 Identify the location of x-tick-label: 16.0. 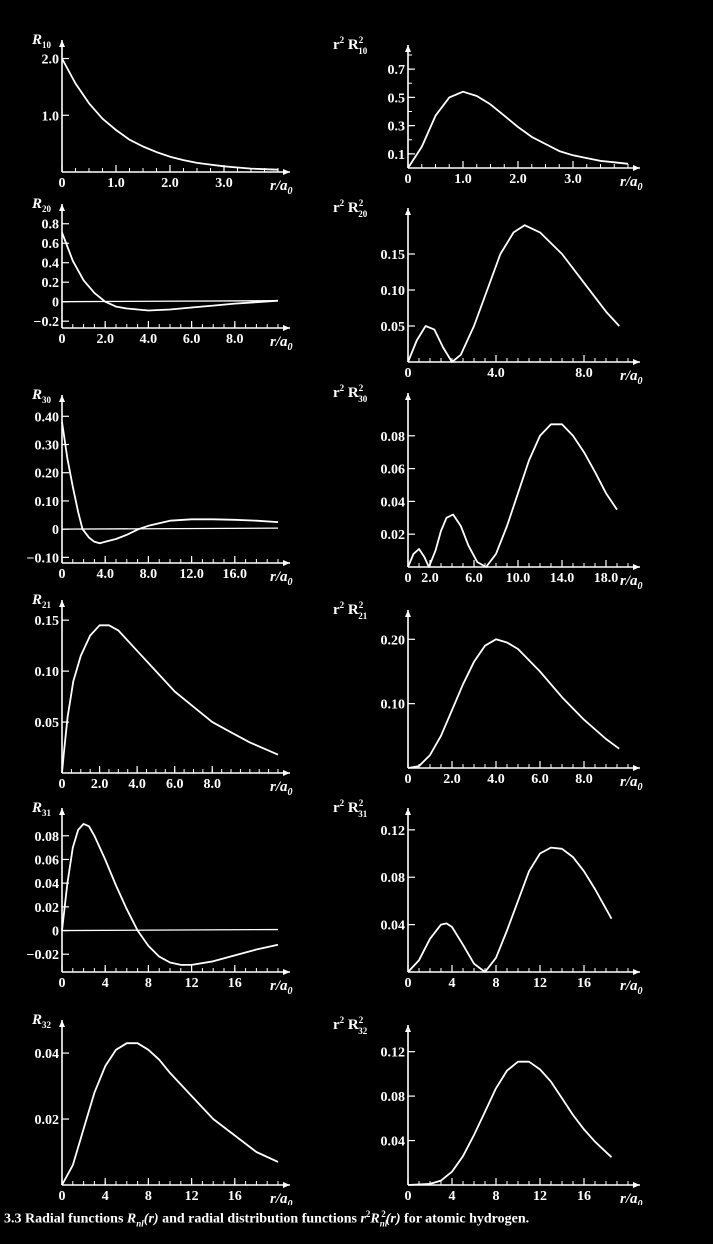
(235, 574).